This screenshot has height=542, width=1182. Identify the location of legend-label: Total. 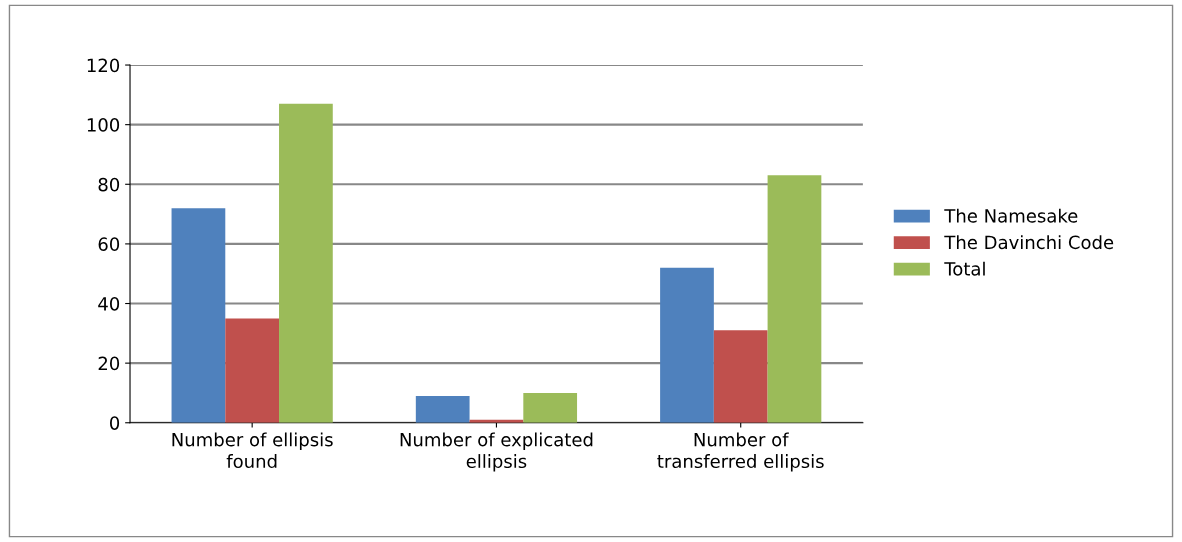
(964, 268).